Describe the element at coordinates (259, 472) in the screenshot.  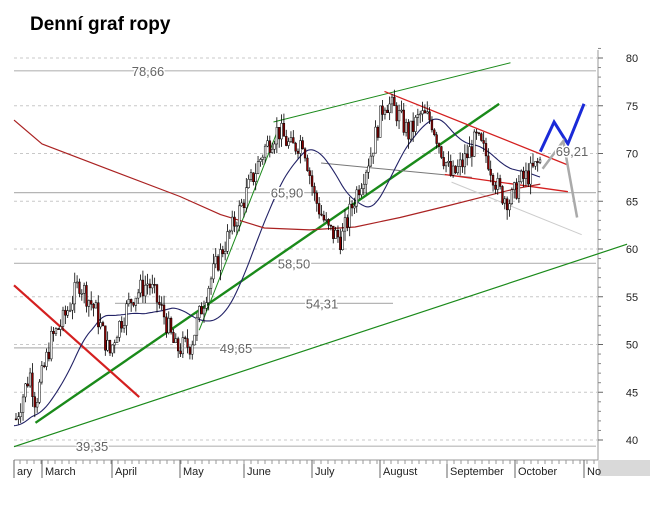
I see `x-tick-label: June` at that location.